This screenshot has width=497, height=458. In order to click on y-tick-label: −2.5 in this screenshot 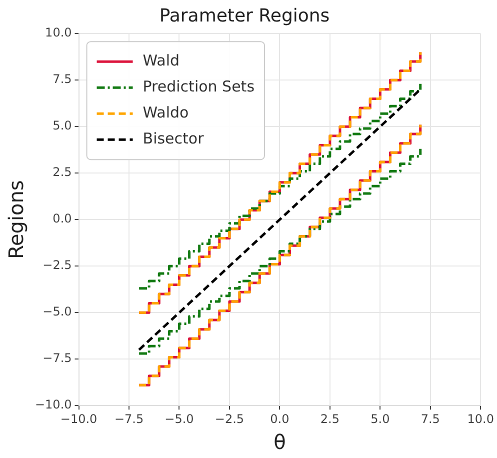, I will do `click(57, 265)`.